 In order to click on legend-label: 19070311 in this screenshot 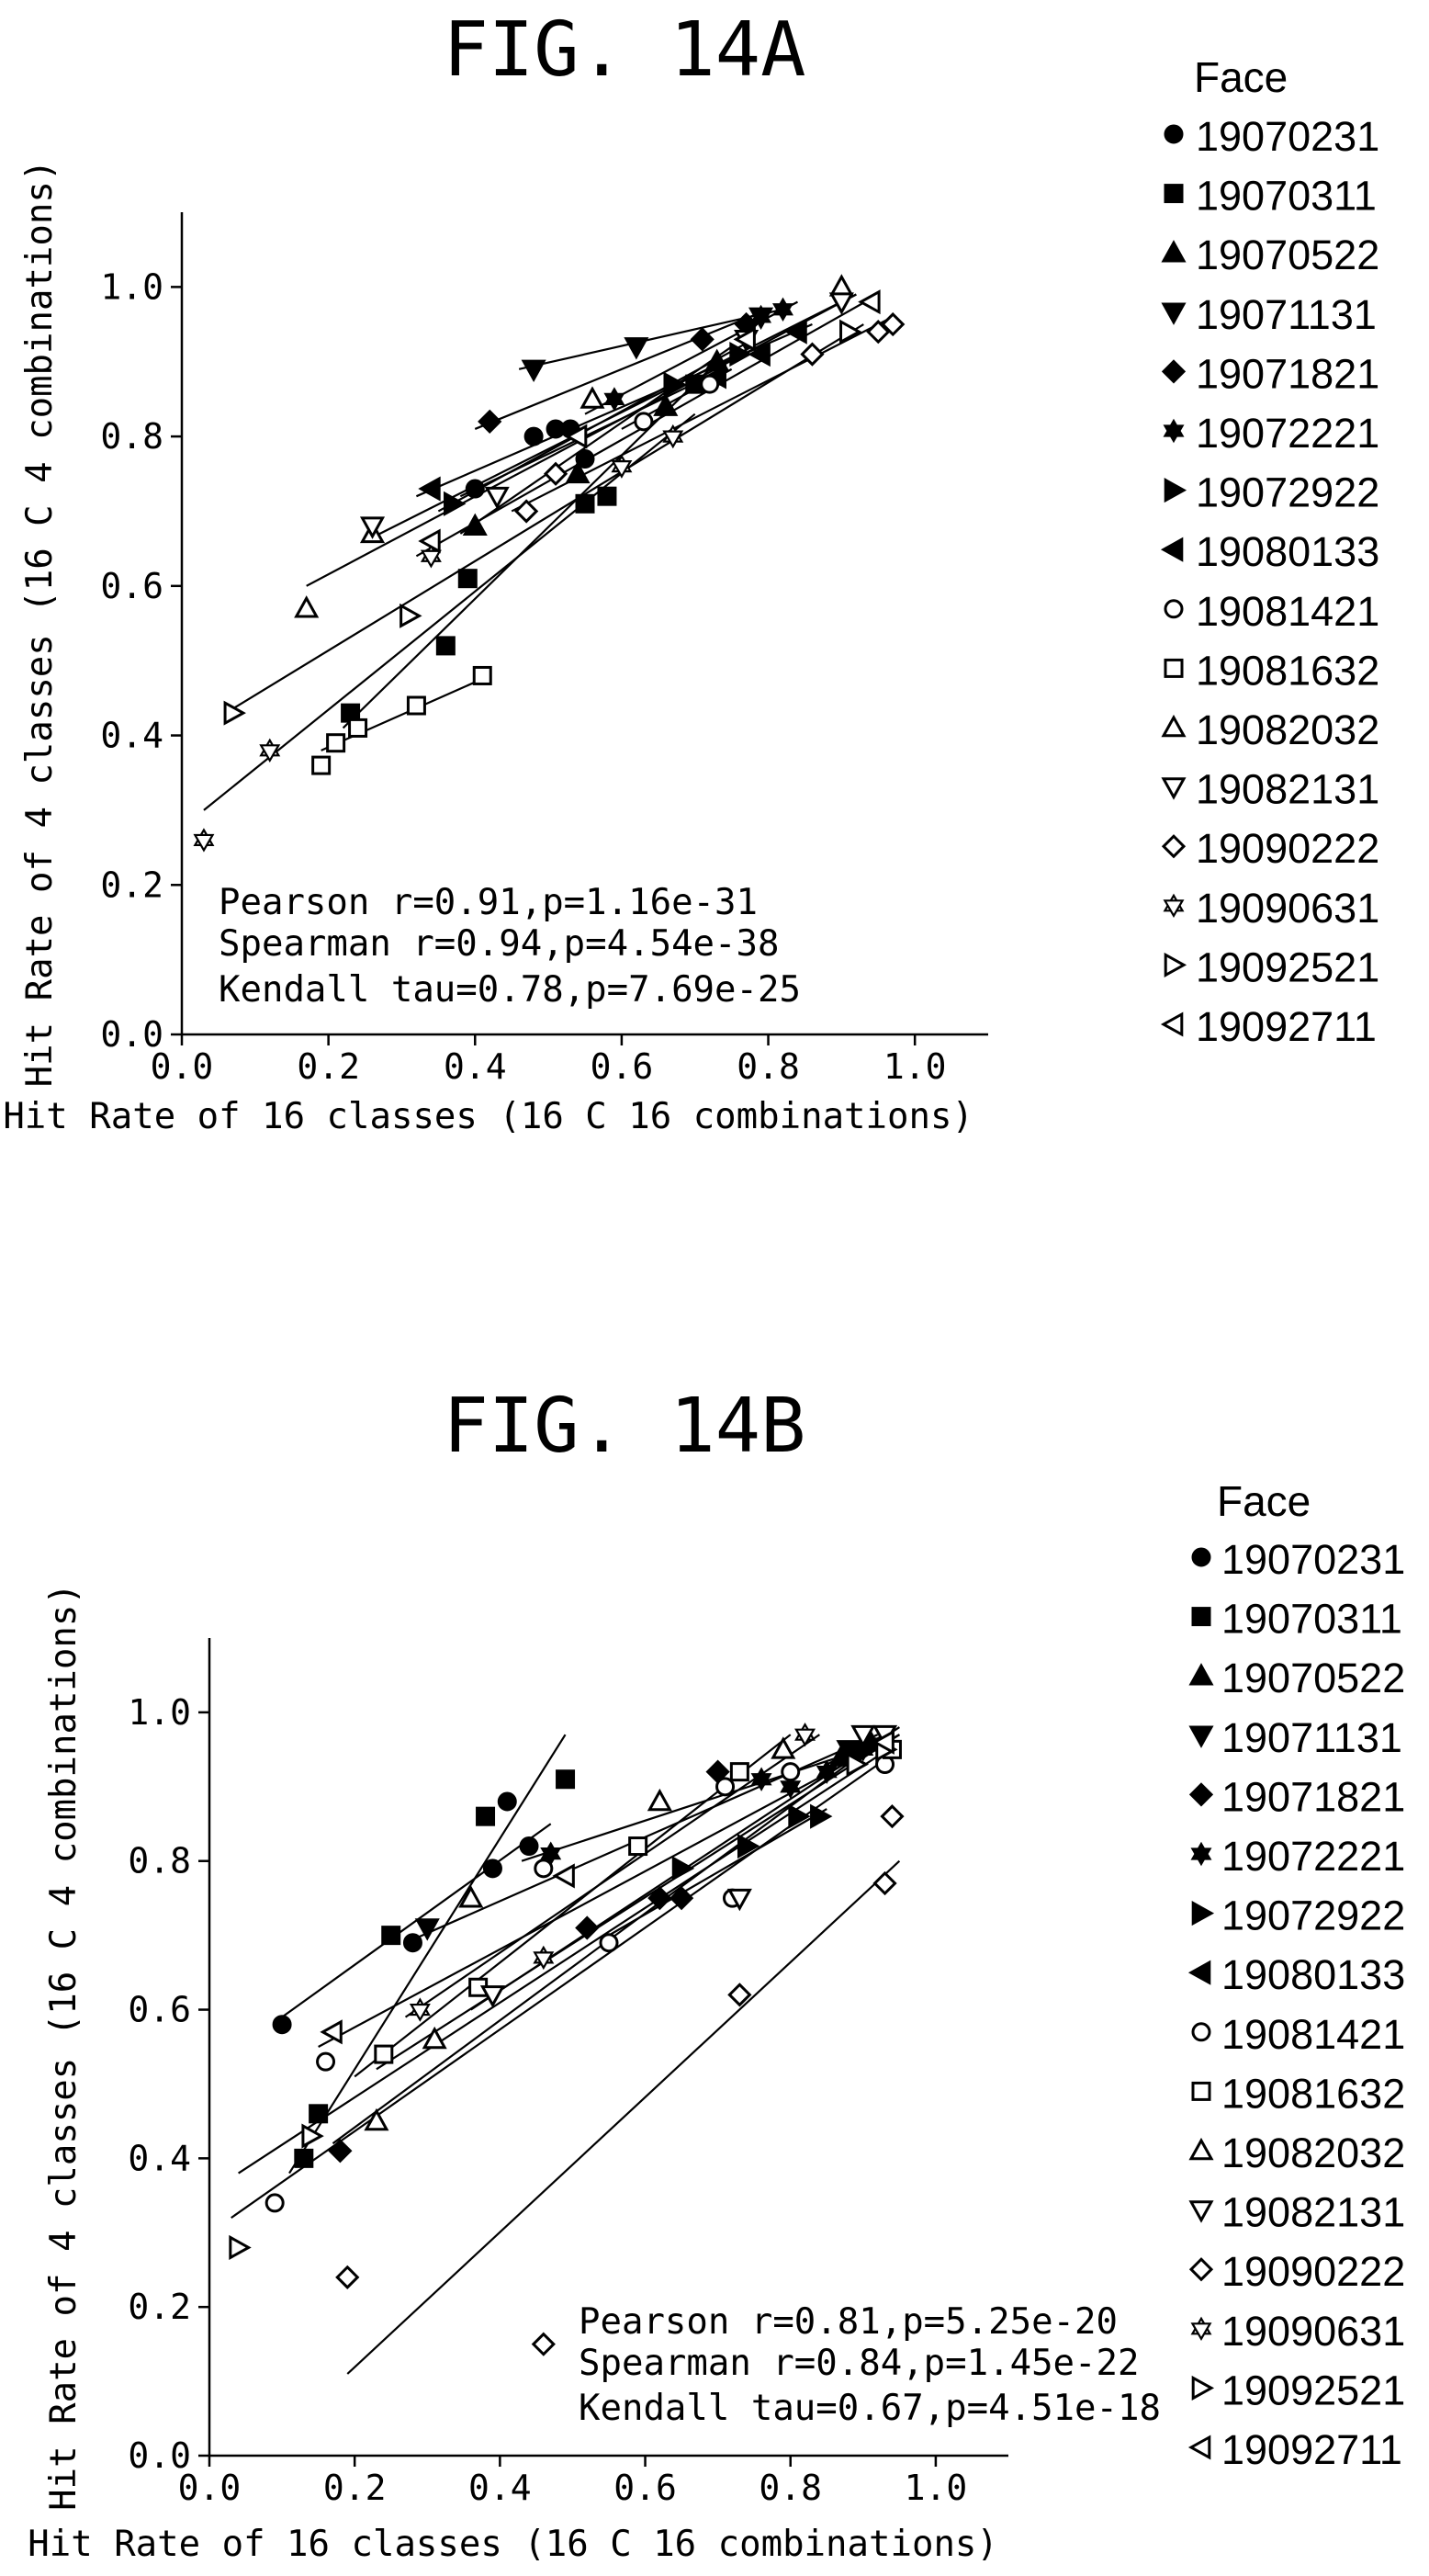, I will do `click(1311, 1619)`.